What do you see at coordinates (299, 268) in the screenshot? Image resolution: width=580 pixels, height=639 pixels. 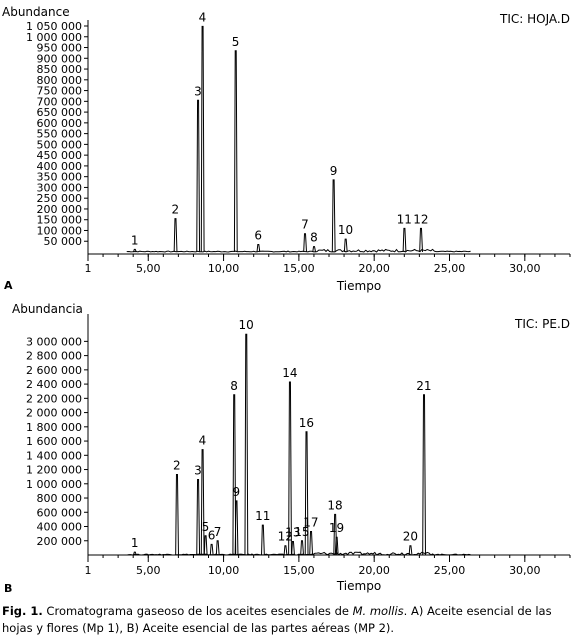 I see `x-tick-label: 15,00` at bounding box center [299, 268].